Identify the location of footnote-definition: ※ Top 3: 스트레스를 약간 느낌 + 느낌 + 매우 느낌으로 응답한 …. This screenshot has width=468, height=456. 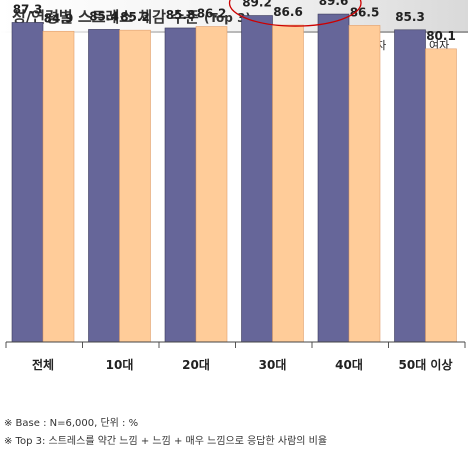
(166, 441).